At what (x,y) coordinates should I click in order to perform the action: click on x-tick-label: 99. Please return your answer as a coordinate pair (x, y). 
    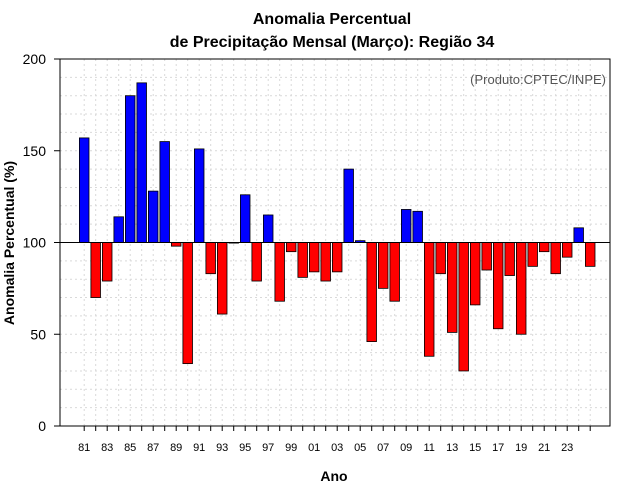
    Looking at the image, I should click on (291, 448).